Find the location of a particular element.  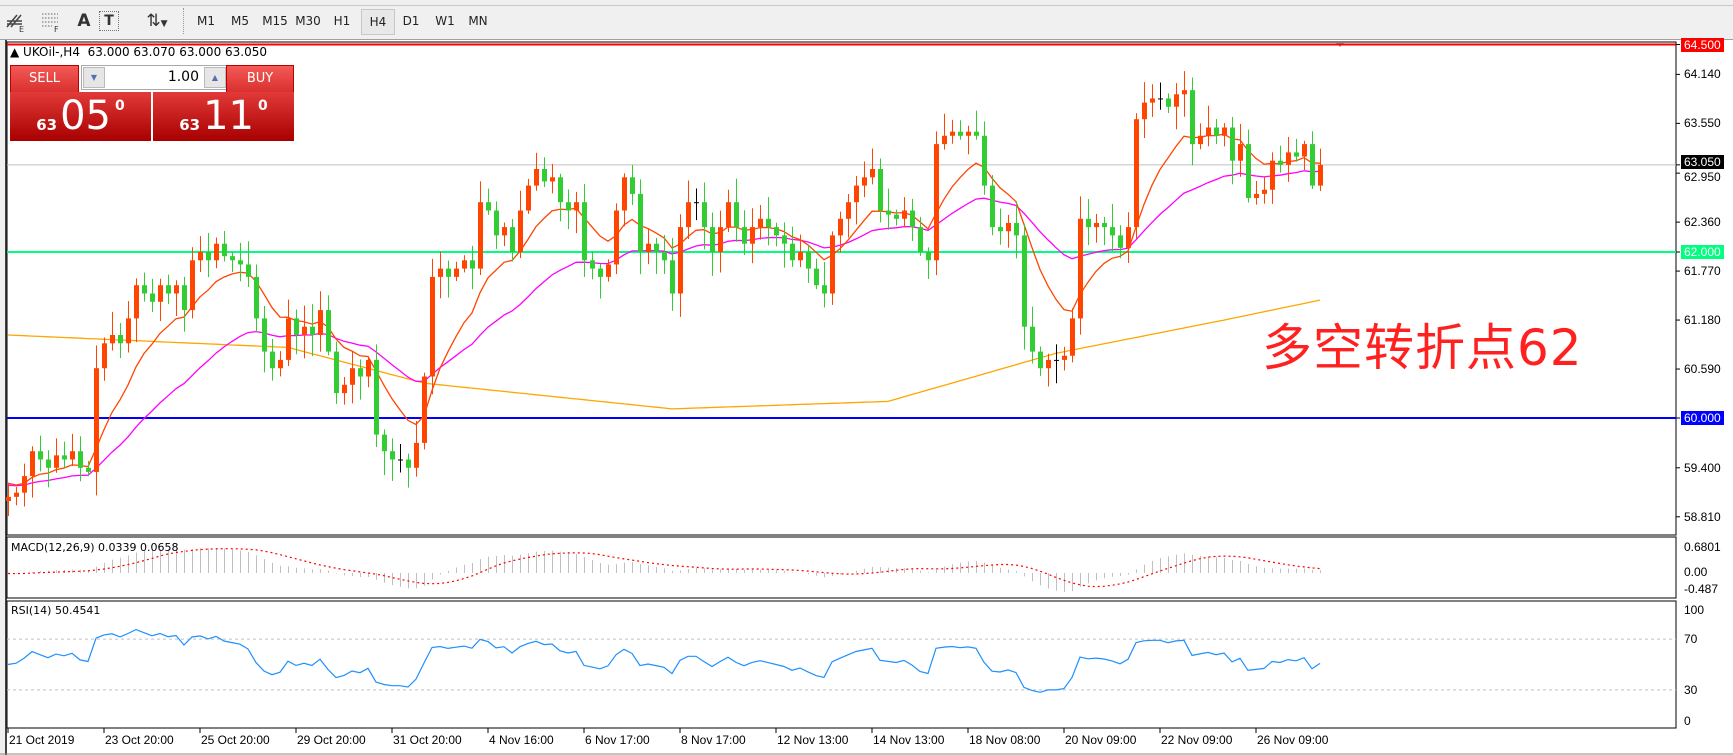

volume-decrease-button: ▼ is located at coordinates (94, 77).